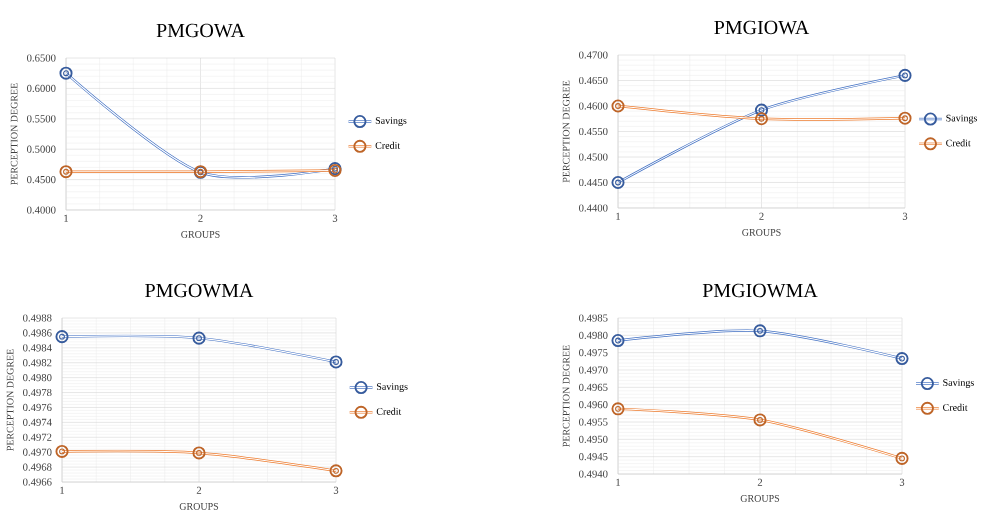 The width and height of the screenshot is (1006, 522). I want to click on chart-title: PMGIOWMA, so click(760, 290).